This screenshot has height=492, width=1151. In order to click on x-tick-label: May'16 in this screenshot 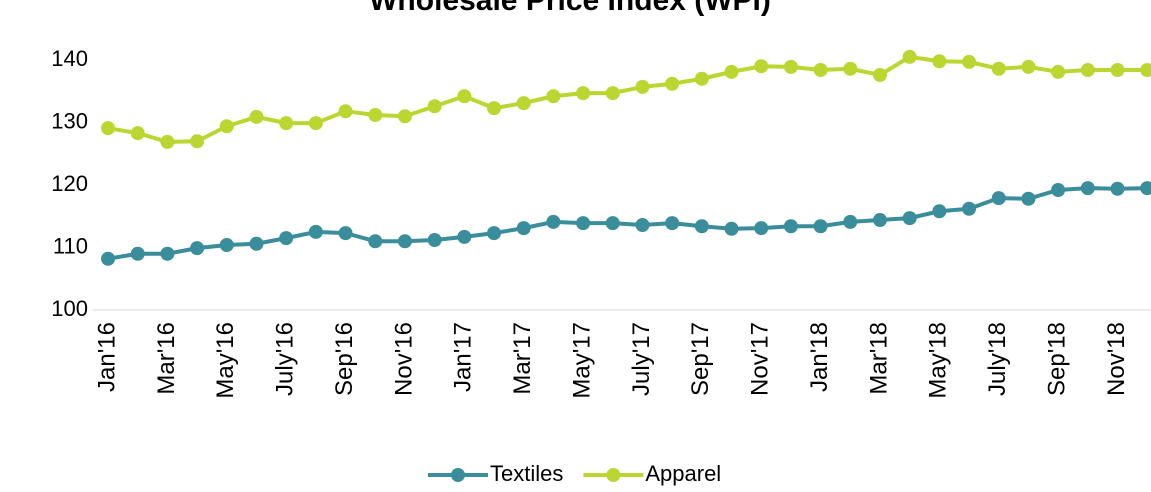, I will do `click(225, 360)`.